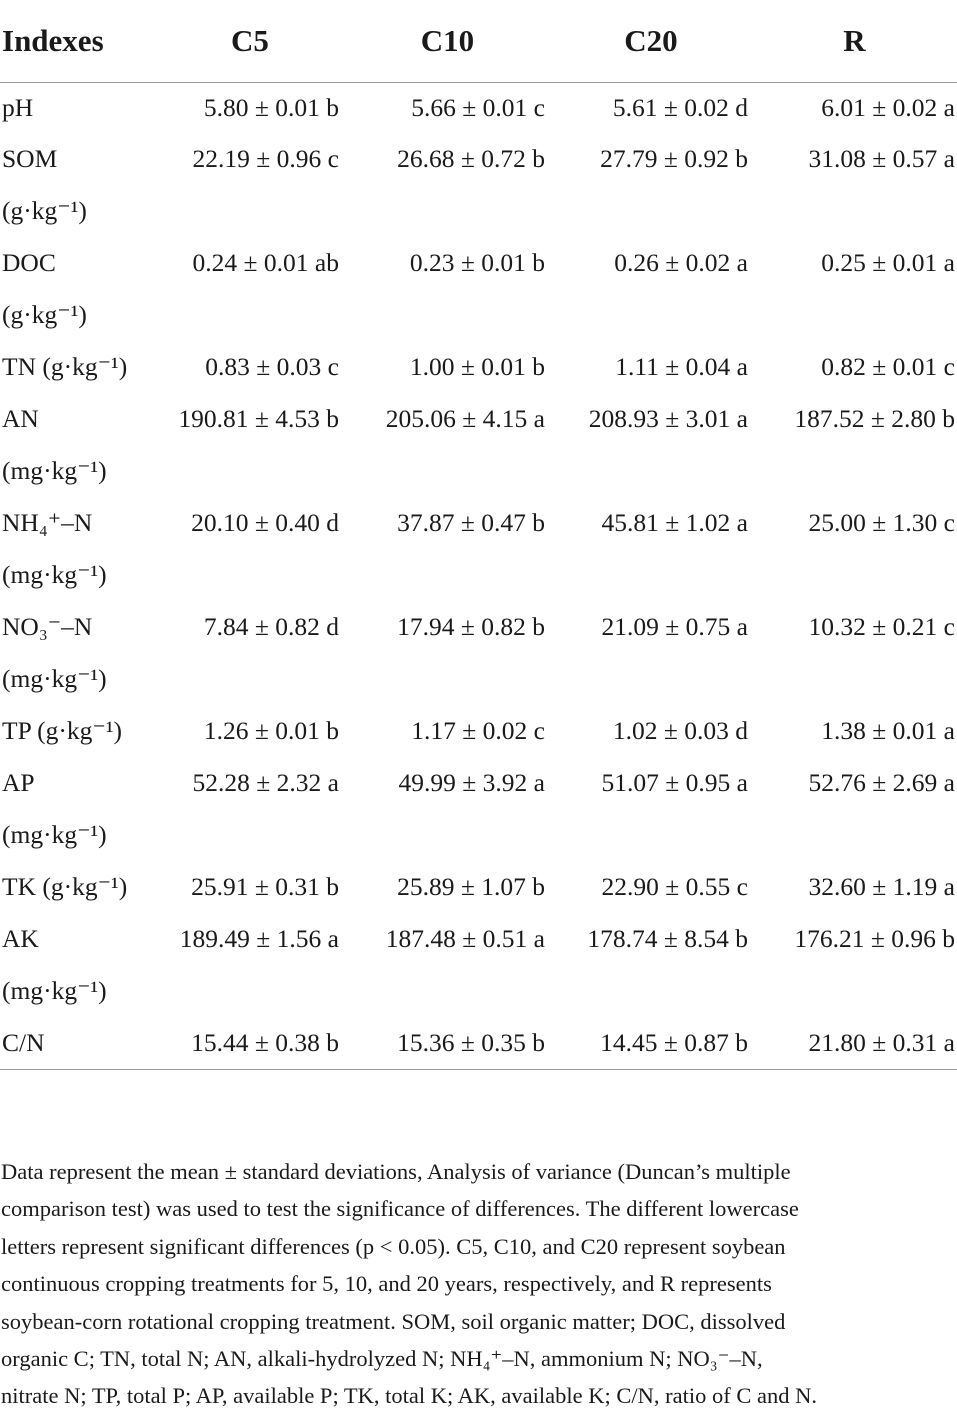 This screenshot has height=1417, width=957. I want to click on header-indexes: Indexes, so click(77, 41).